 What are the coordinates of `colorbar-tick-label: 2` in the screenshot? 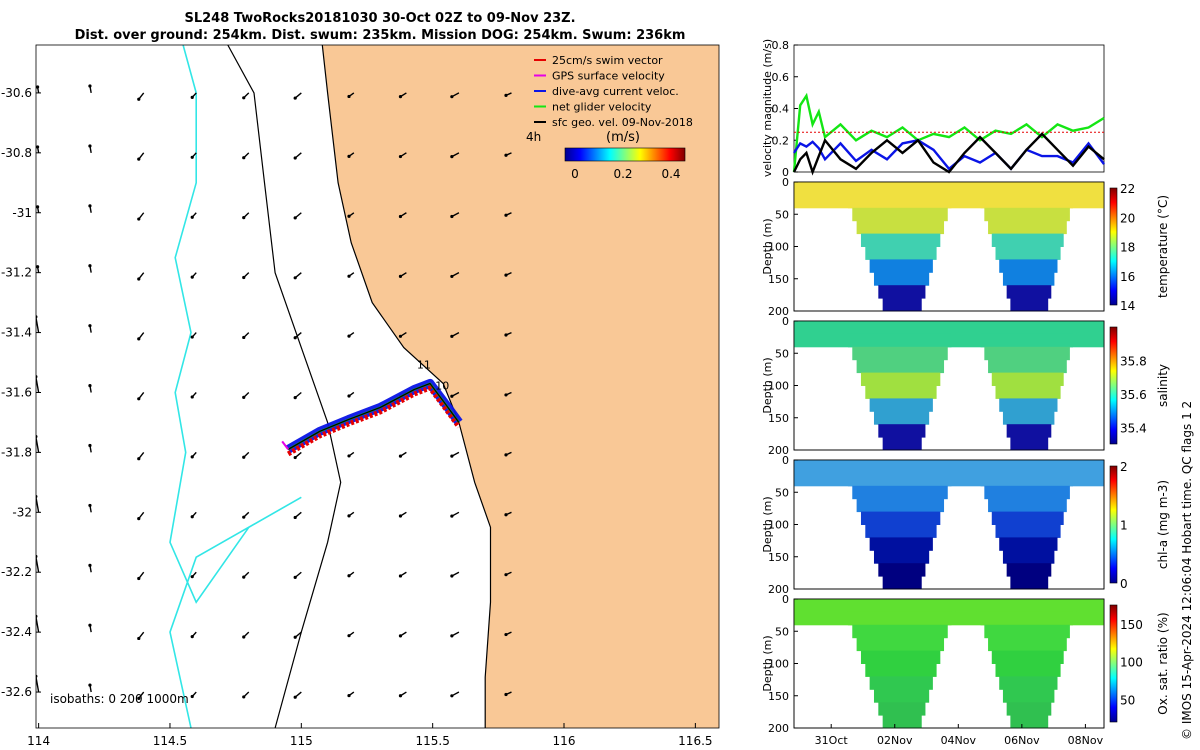 It's located at (1124, 467).